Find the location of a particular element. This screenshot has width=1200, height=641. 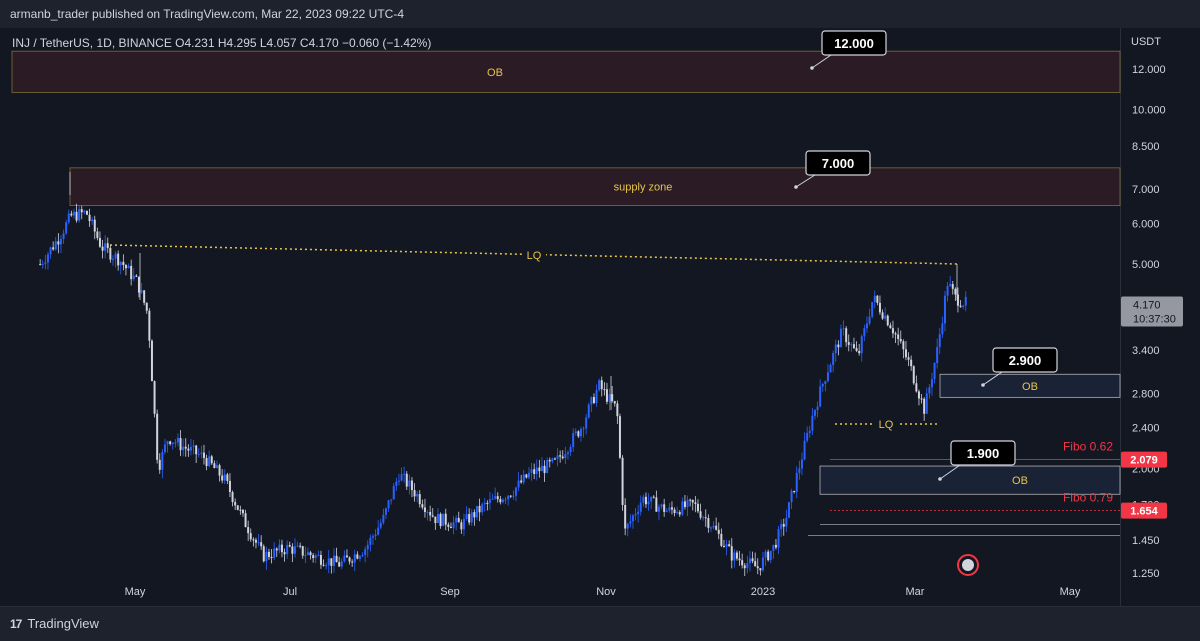

x-tick-label: Jul is located at coordinates (290, 592).